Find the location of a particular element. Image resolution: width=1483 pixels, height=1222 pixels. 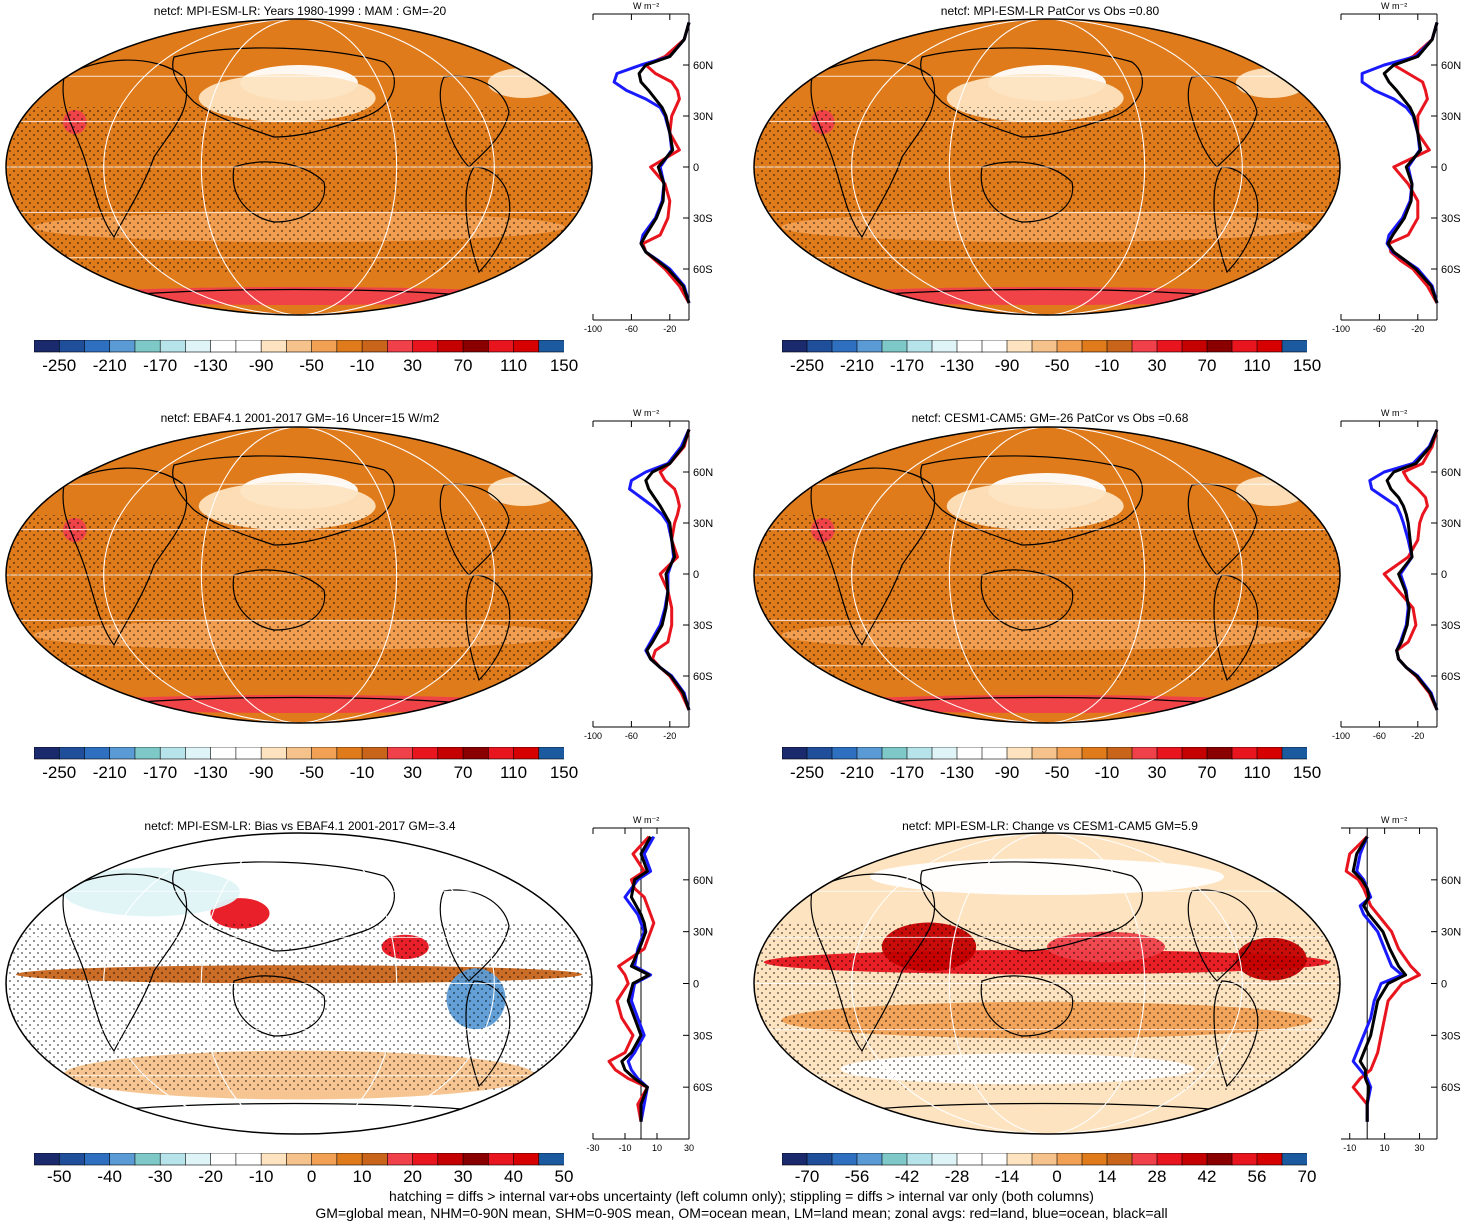

zonal-plot-4: W m⁻² -100 -60 -20 60N 30N 0 30S 60S is located at coordinates (1396, 574).